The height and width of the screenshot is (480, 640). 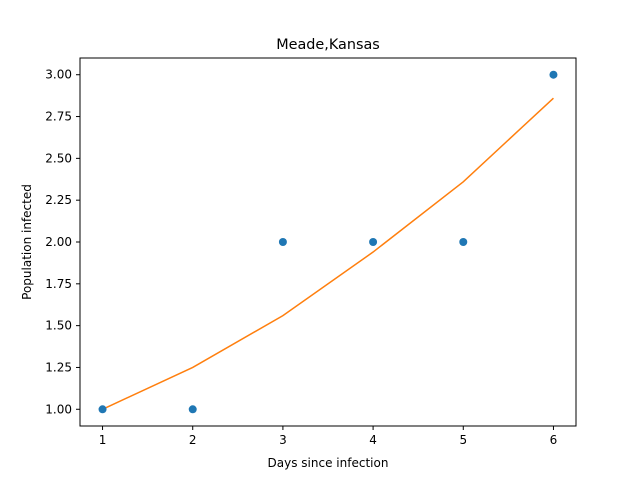 What do you see at coordinates (328, 45) in the screenshot?
I see `chart-title: Meade,Kansas` at bounding box center [328, 45].